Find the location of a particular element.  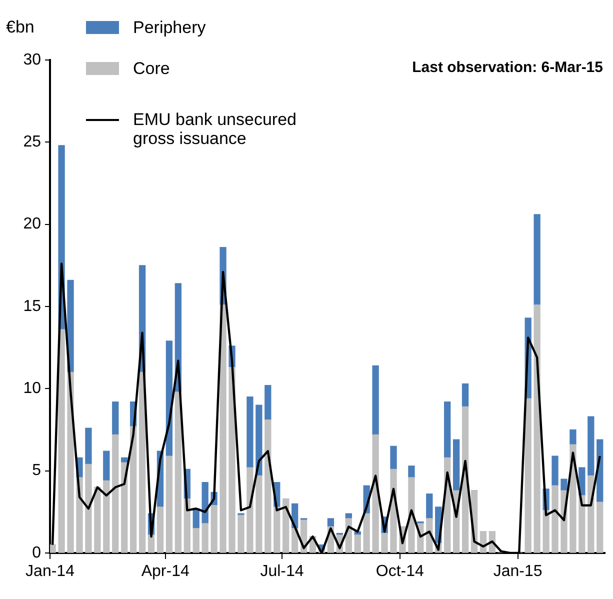

legend-label: Core is located at coordinates (152, 68).